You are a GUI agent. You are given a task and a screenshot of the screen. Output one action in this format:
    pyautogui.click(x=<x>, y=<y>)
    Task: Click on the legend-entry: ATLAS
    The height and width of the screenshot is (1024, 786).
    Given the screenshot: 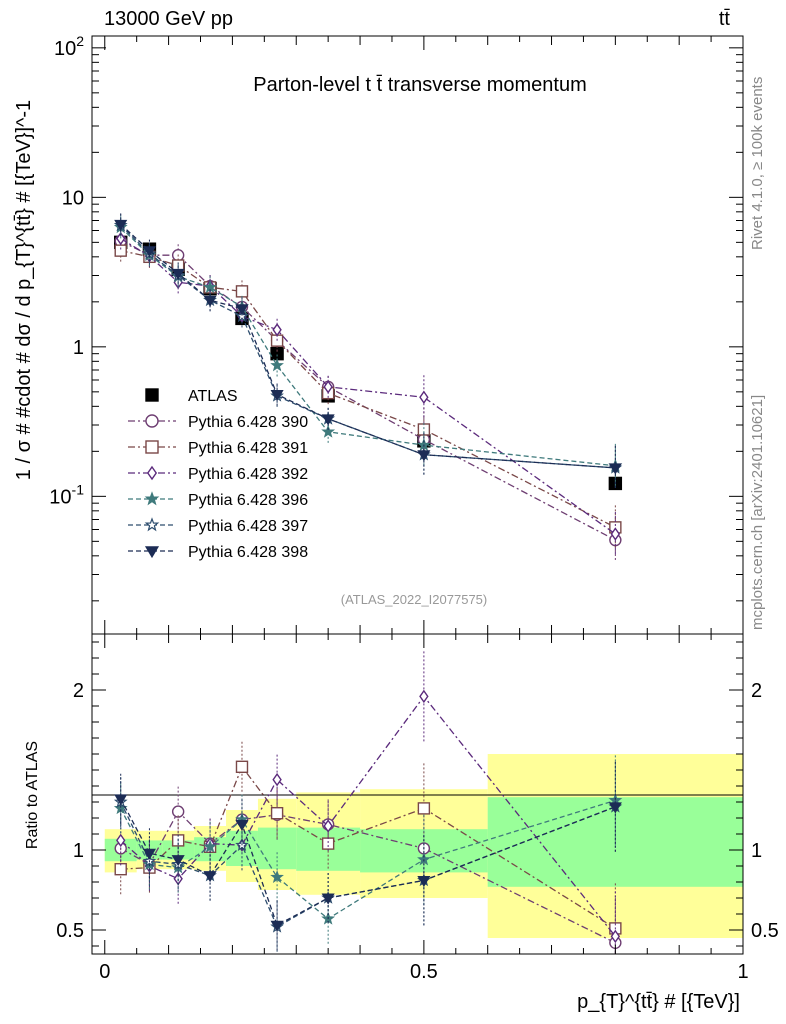 What is the action you would take?
    pyautogui.click(x=191, y=396)
    